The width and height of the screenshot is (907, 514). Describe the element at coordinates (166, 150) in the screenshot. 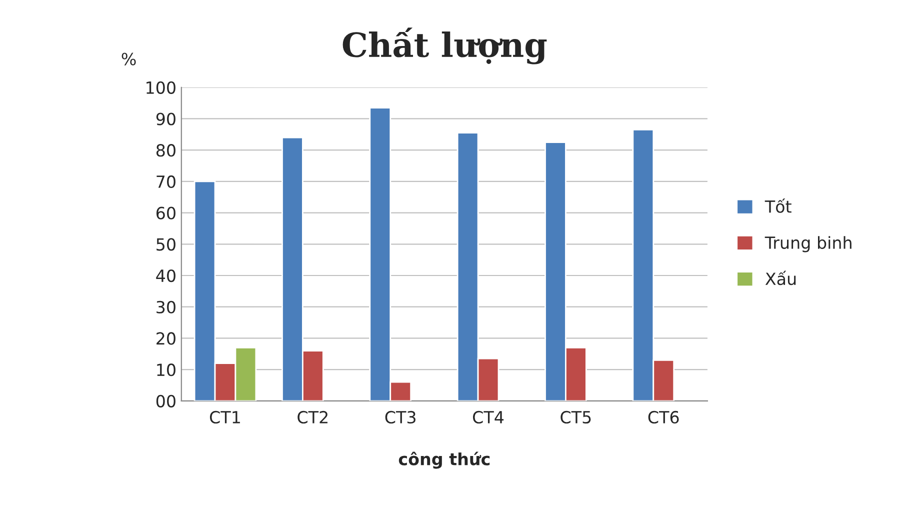

I see `y-tick-label: 80` at that location.